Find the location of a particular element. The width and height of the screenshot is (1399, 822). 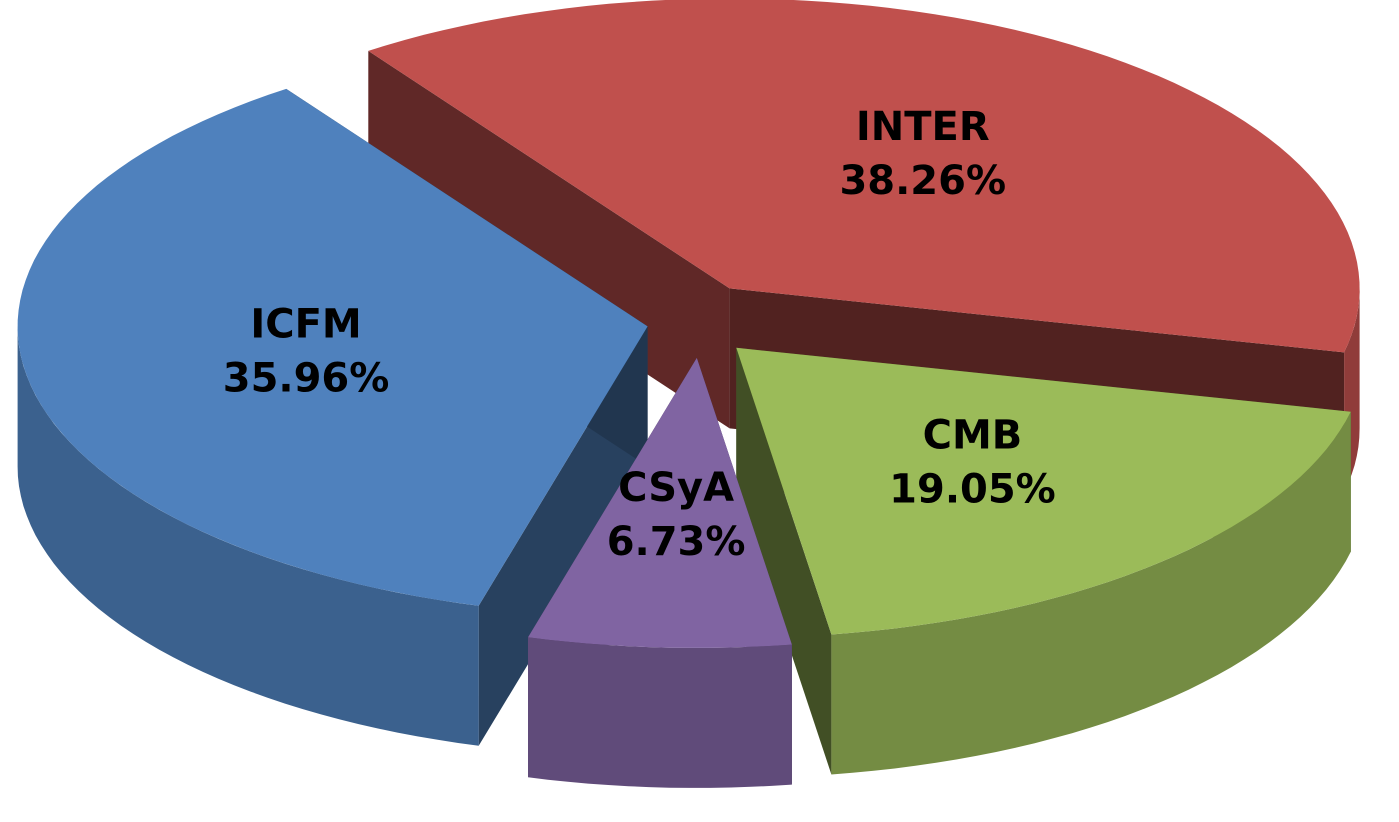

slice-outer-wall is located at coordinates (660, 712).